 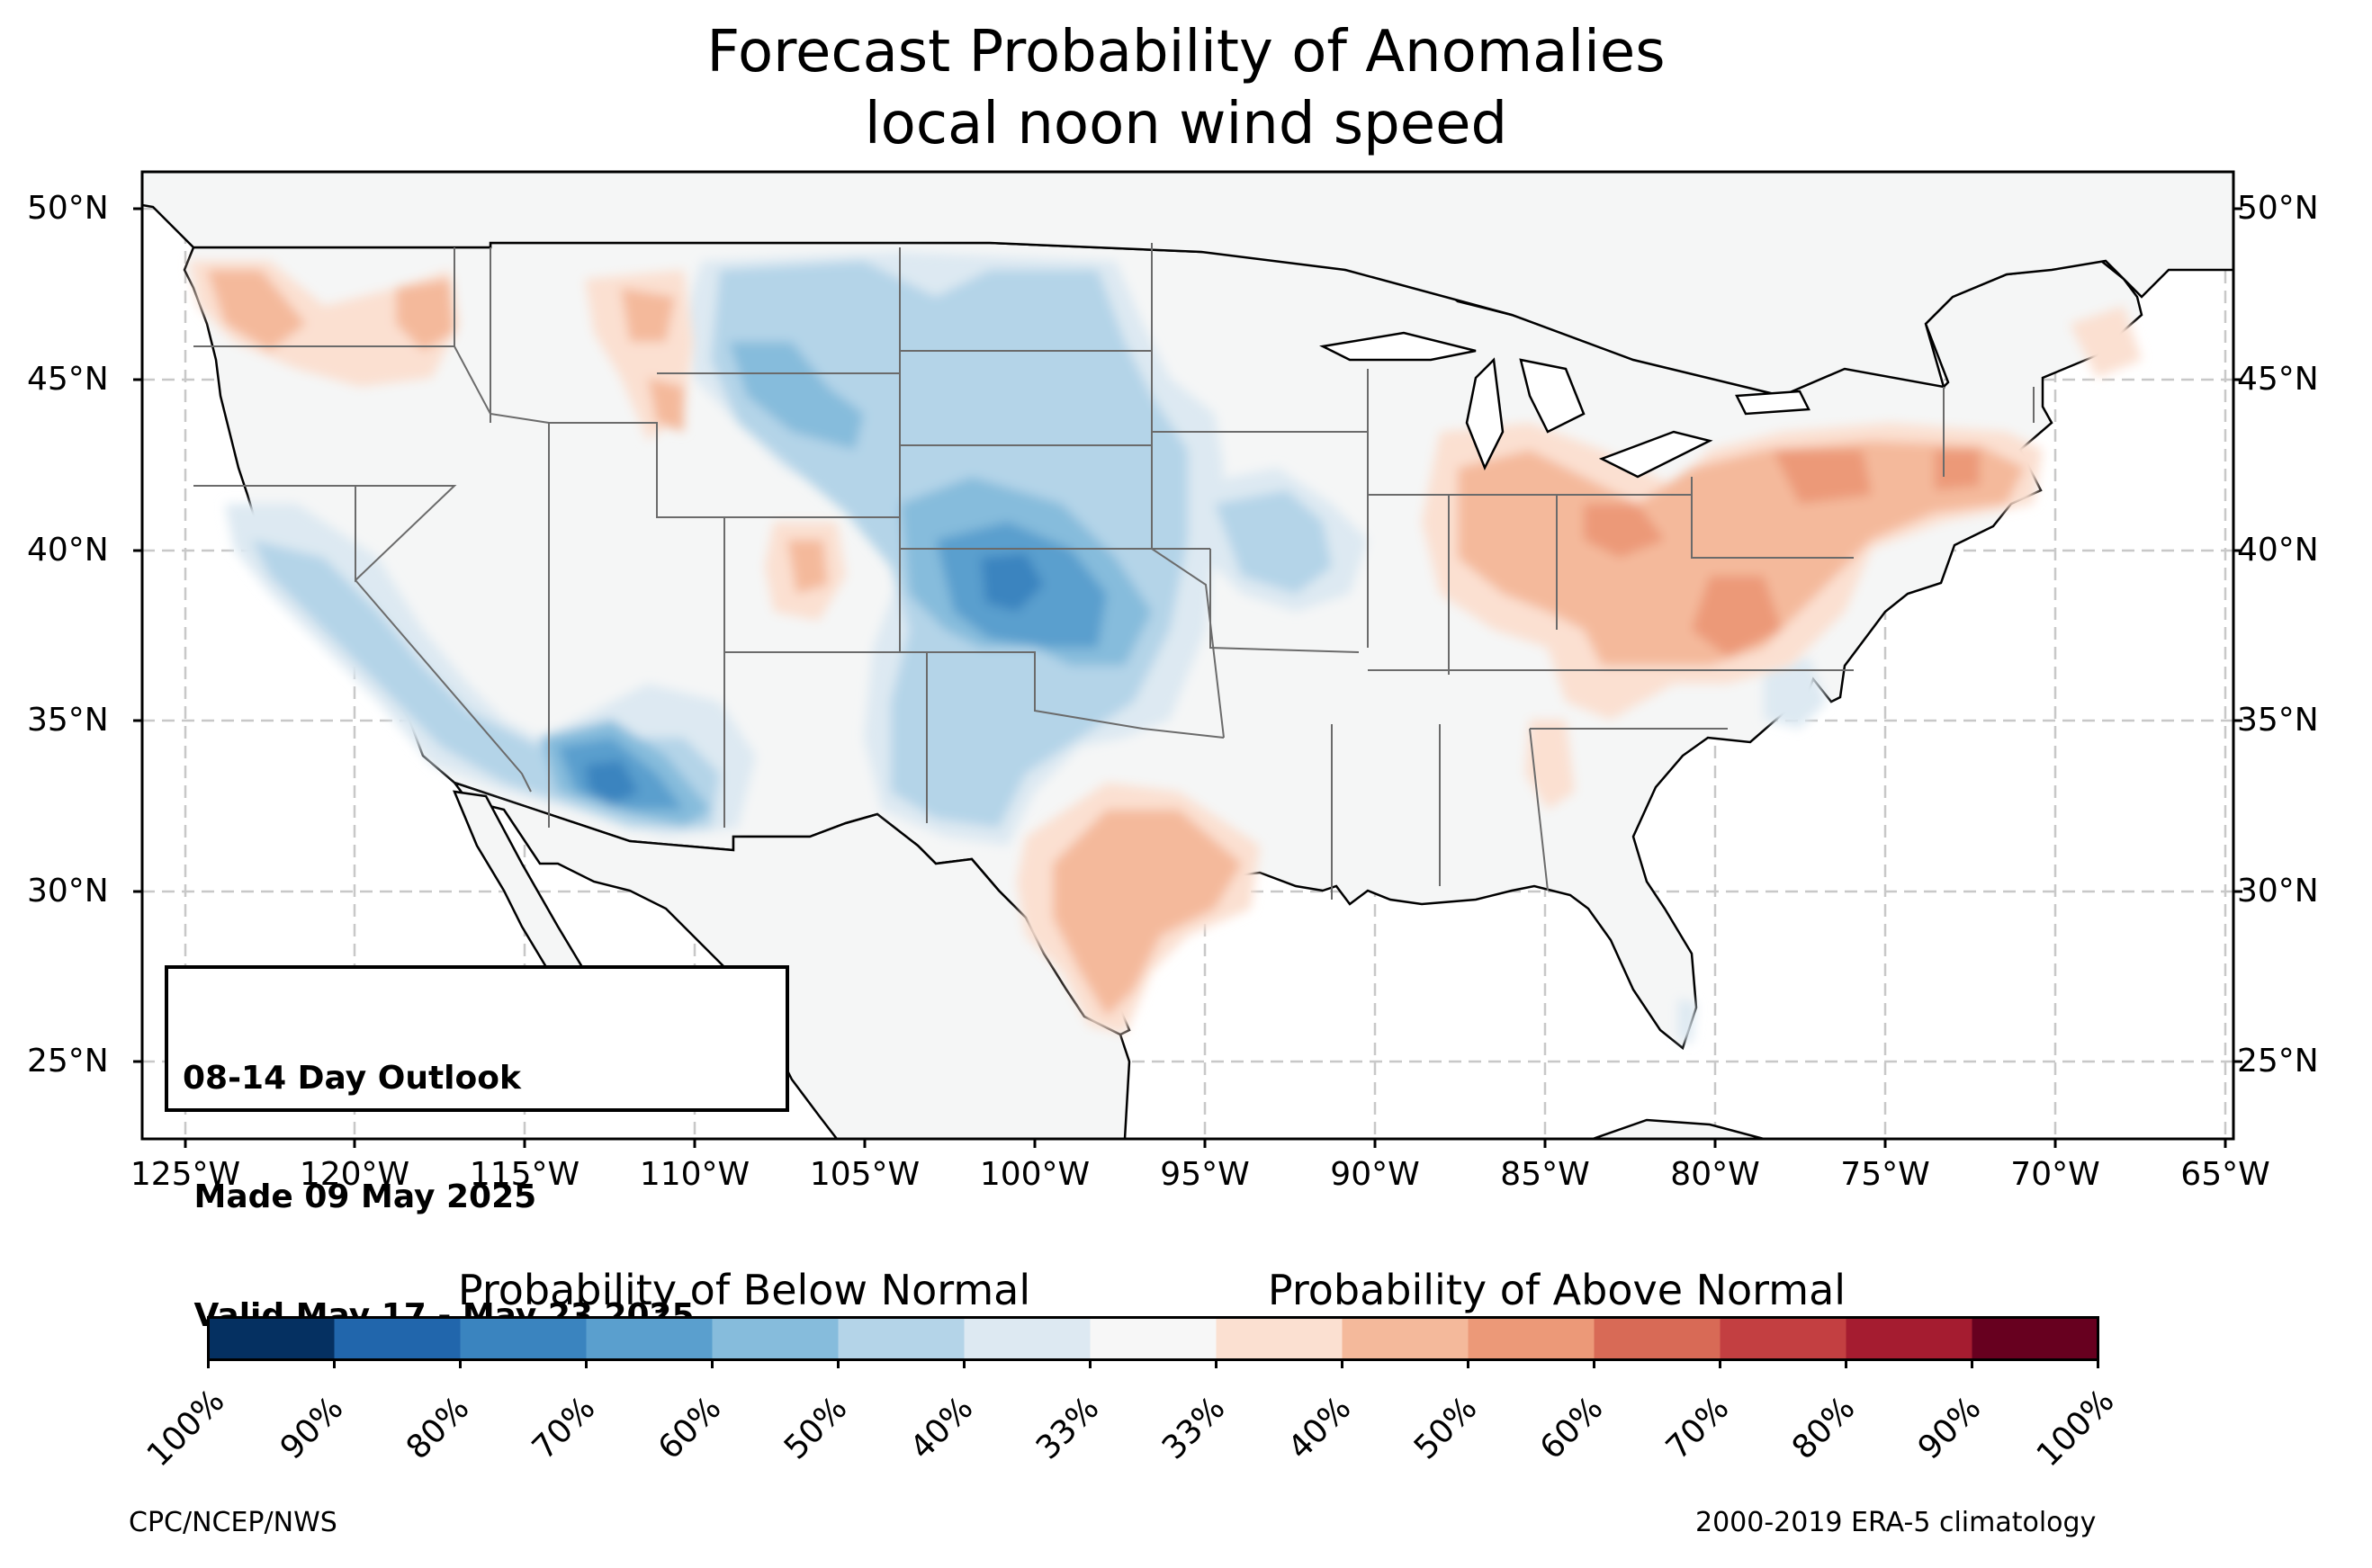 What do you see at coordinates (2278, 208) in the screenshot?
I see `lat-tick-right: 50°N` at bounding box center [2278, 208].